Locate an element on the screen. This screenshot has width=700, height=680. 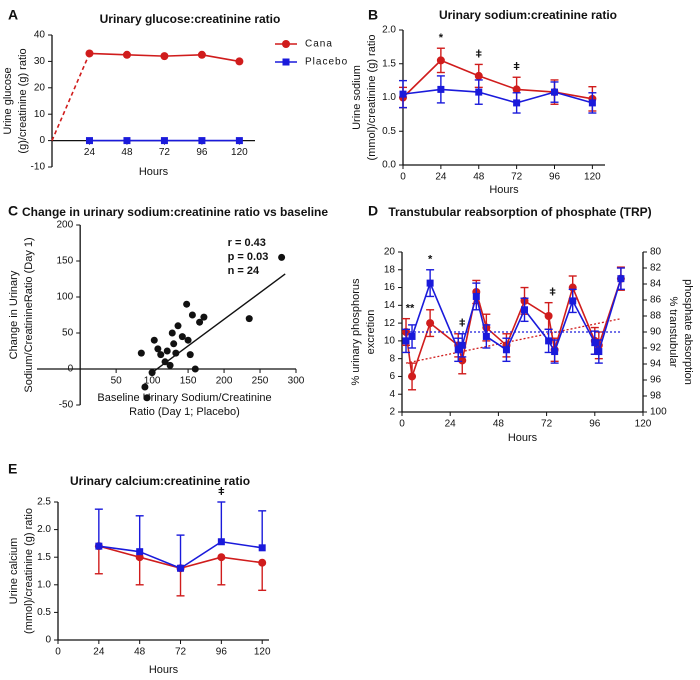
panel-label: A is located at coordinates (13, 15).